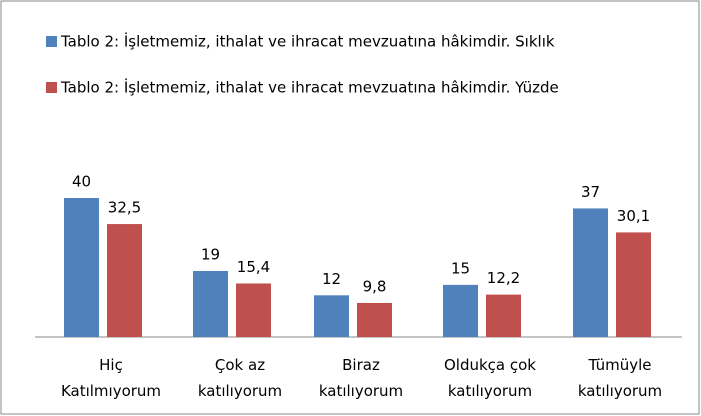 The width and height of the screenshot is (701, 416). I want to click on value-label: 30,1, so click(633, 216).